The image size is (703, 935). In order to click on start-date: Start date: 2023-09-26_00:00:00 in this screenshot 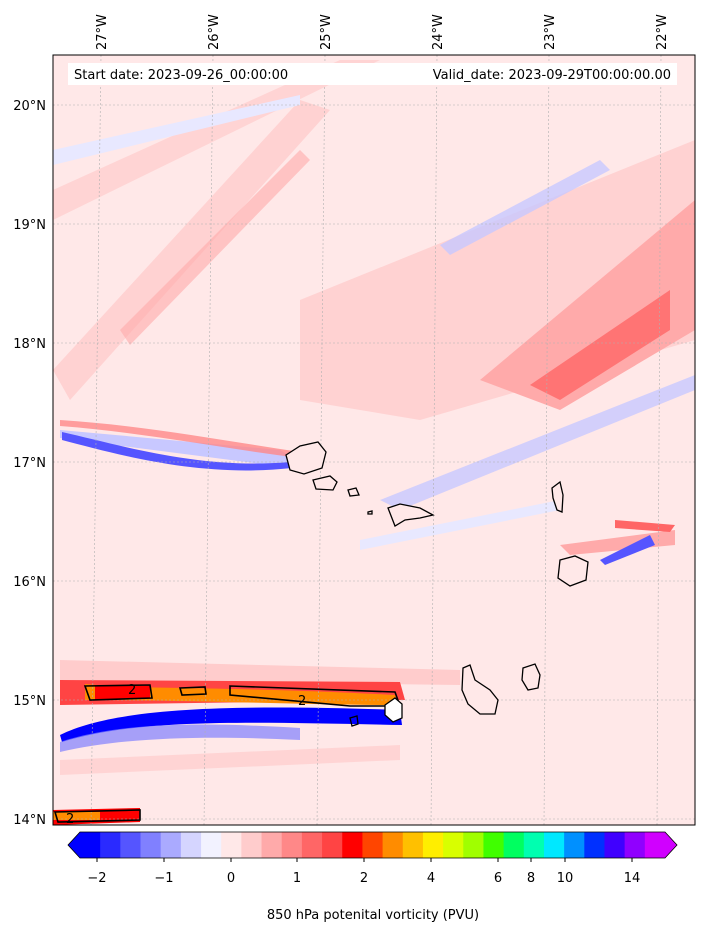, I will do `click(181, 75)`.